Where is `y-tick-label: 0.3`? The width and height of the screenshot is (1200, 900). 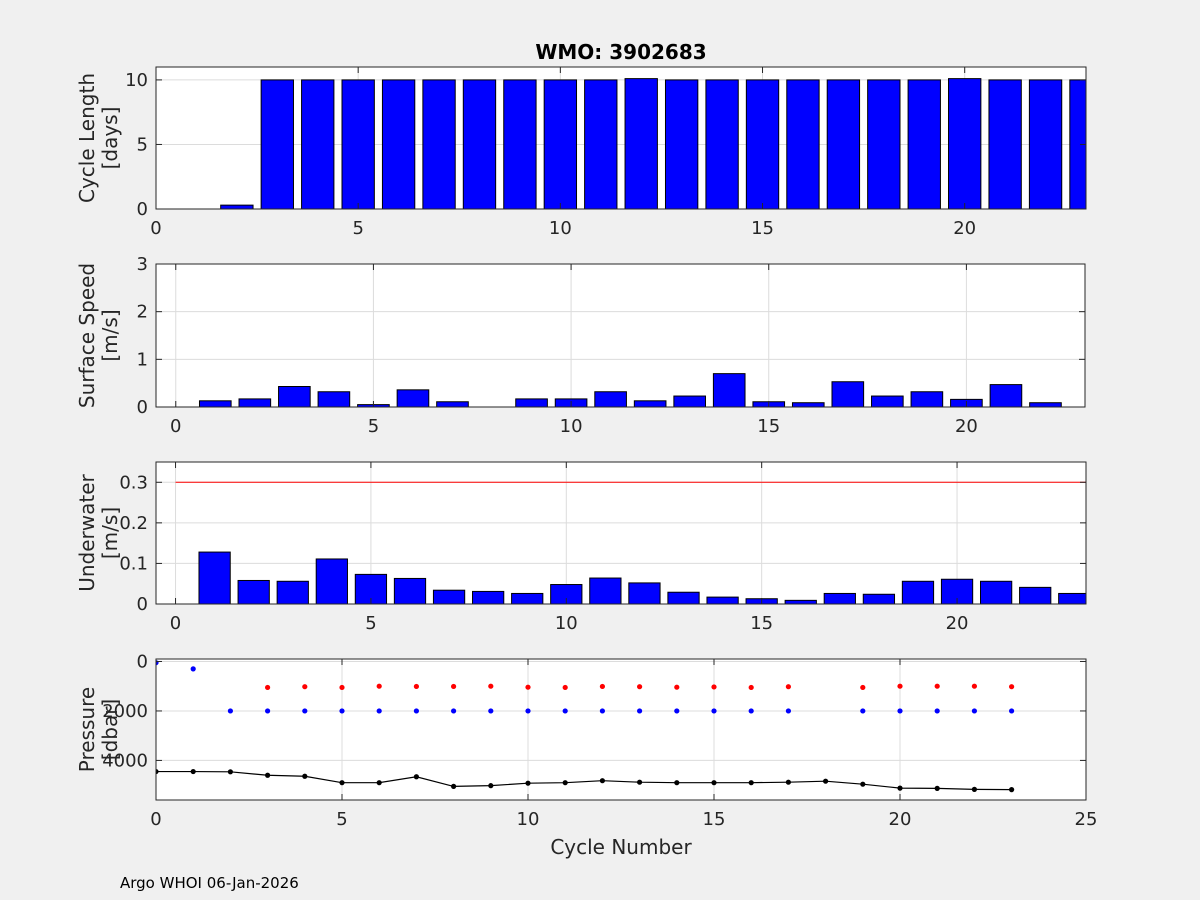 y-tick-label: 0.3 is located at coordinates (133, 482).